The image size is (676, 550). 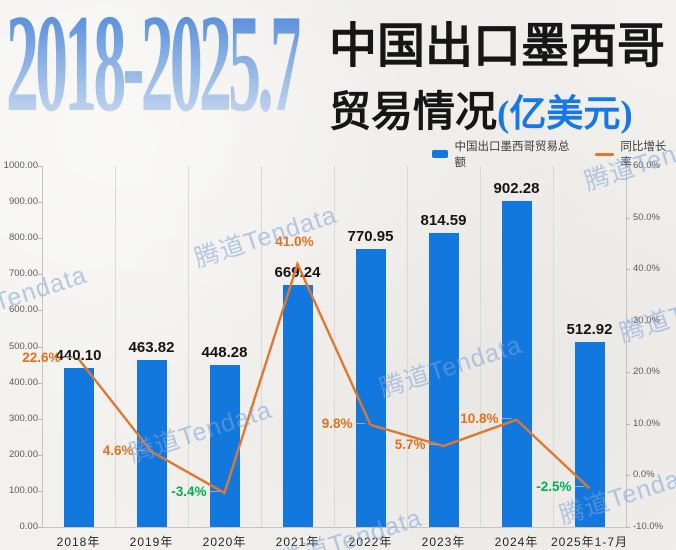 What do you see at coordinates (646, 423) in the screenshot?
I see `right-axis-tick-label: 10.0%` at bounding box center [646, 423].